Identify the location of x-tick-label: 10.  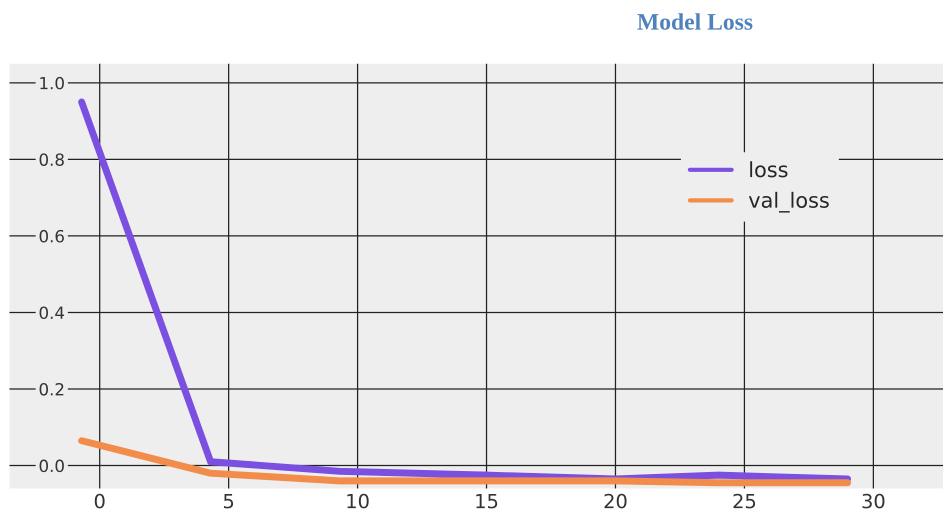
(358, 501).